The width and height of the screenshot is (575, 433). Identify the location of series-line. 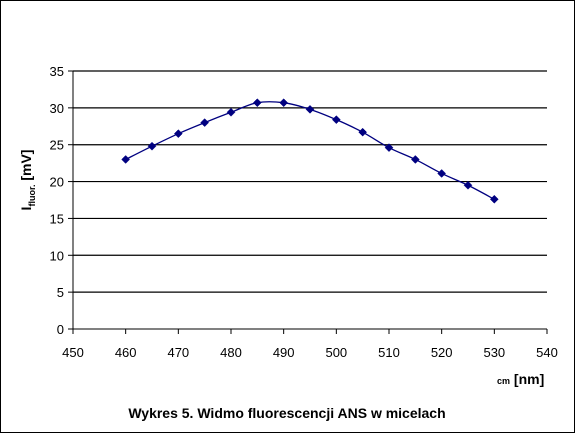
(310, 150).